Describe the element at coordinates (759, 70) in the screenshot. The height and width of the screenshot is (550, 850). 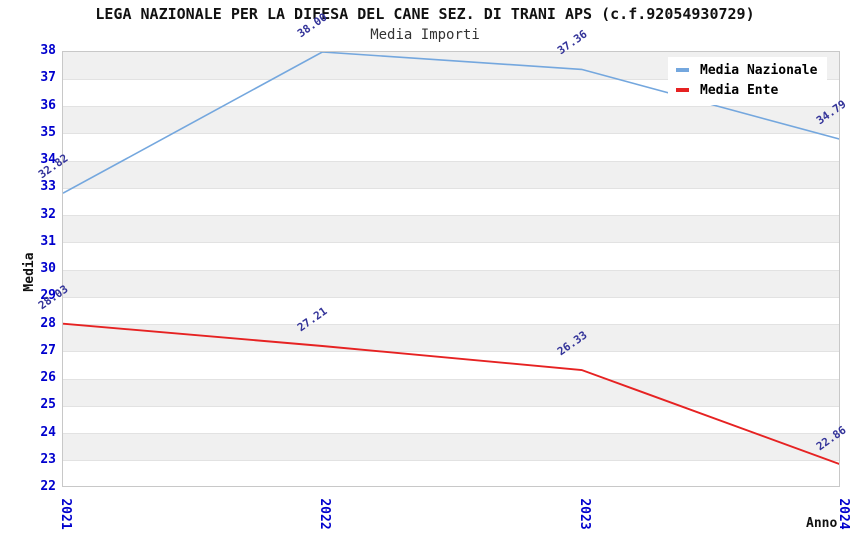
I see `legend-label: Media Nazionale` at that location.